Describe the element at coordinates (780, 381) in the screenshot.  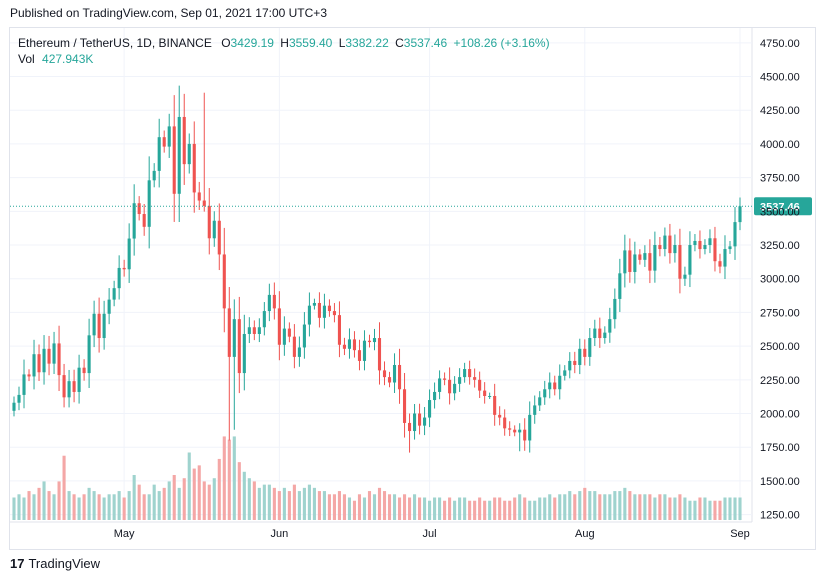
I see `y-tick-label: 2250.00` at that location.